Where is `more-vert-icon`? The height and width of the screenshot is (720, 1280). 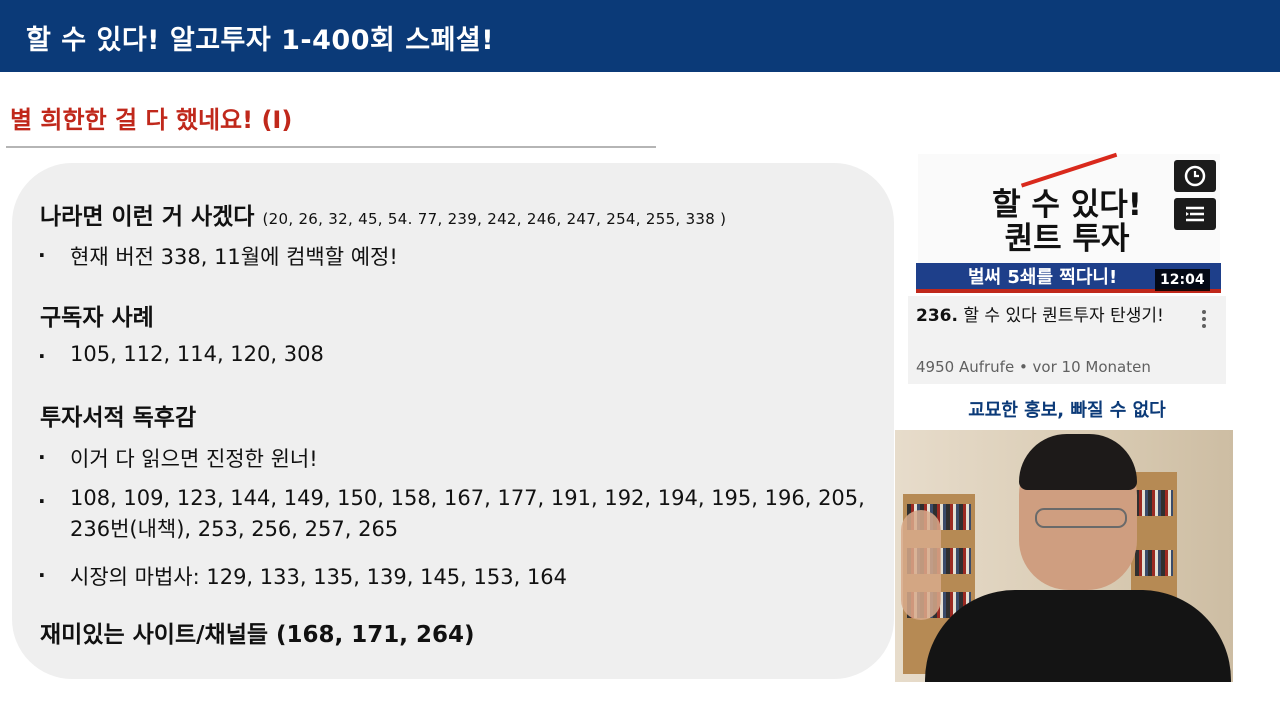
more-vert-icon is located at coordinates (1204, 319).